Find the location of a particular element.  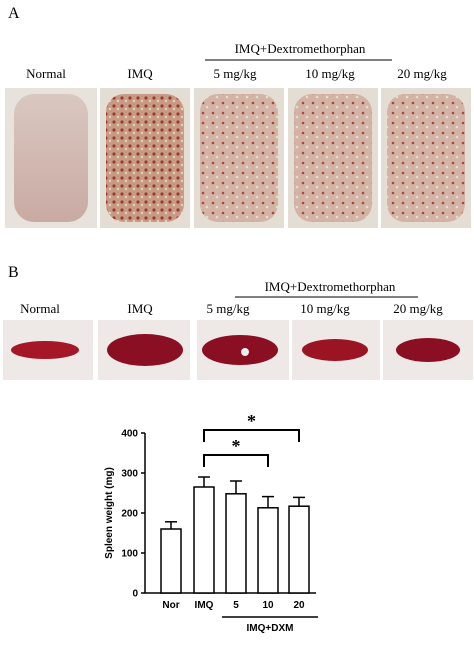

panel-label: B is located at coordinates (13, 272).